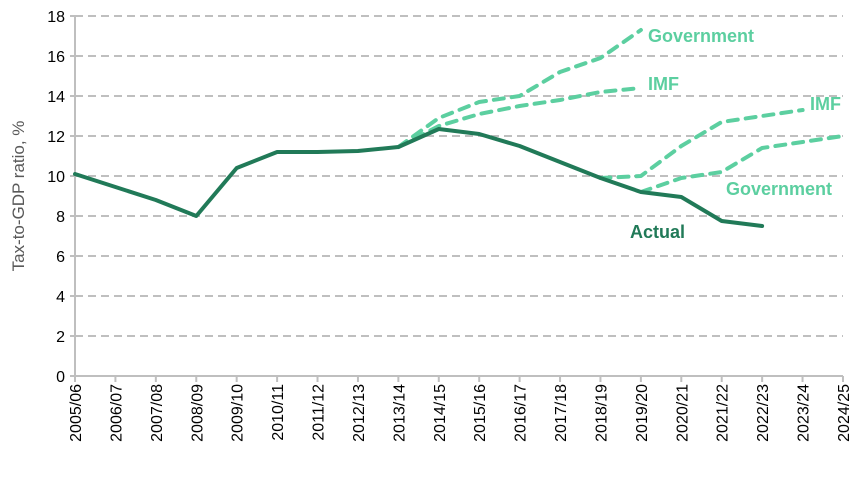  What do you see at coordinates (238, 413) in the screenshot?
I see `x-tick-label: 2009/10` at bounding box center [238, 413].